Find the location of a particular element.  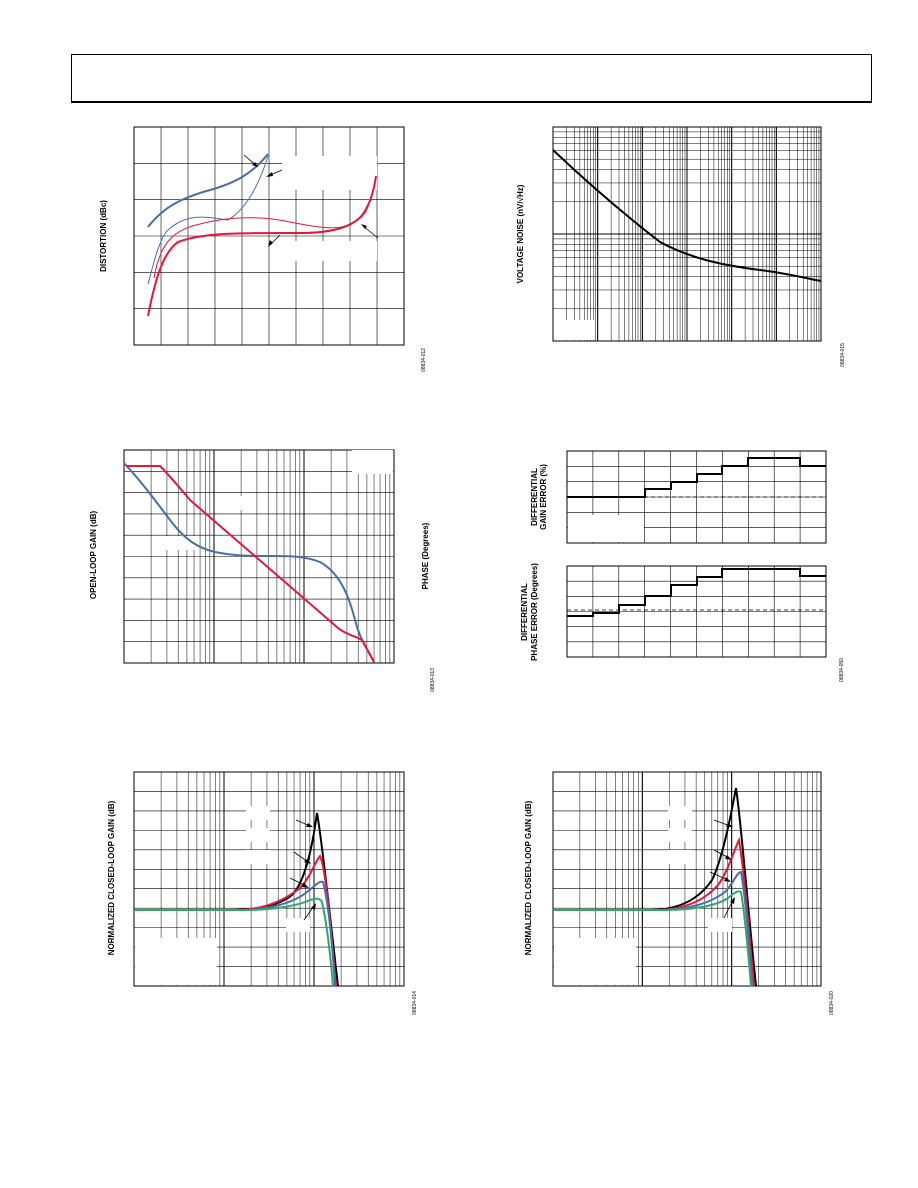

distortion-figure-code: 08834-012 is located at coordinates (424, 360).